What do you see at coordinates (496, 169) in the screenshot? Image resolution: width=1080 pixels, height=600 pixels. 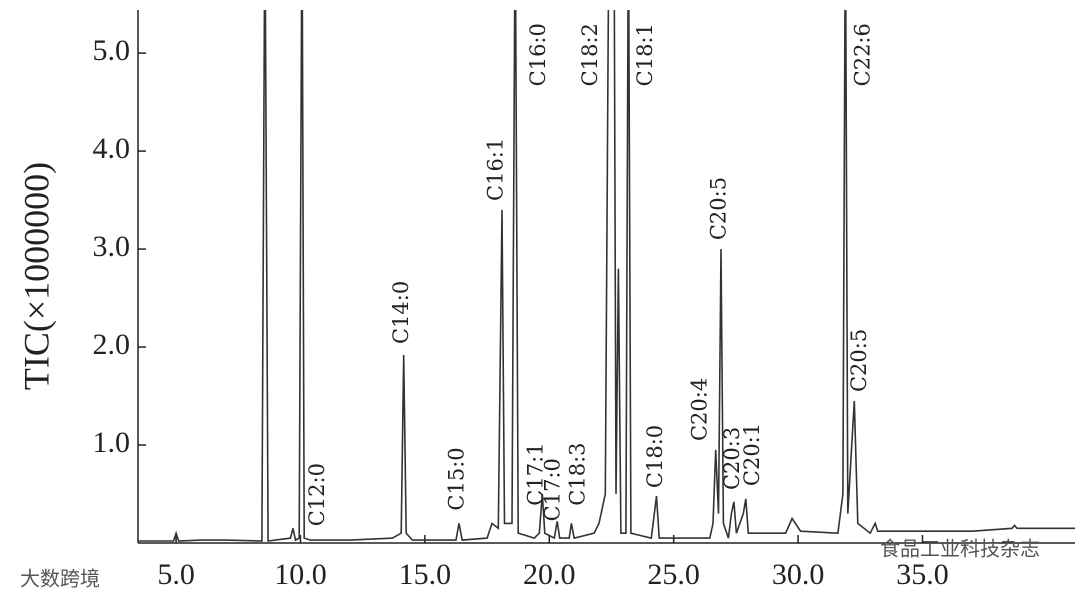 I see `peak-label: C16:1` at bounding box center [496, 169].